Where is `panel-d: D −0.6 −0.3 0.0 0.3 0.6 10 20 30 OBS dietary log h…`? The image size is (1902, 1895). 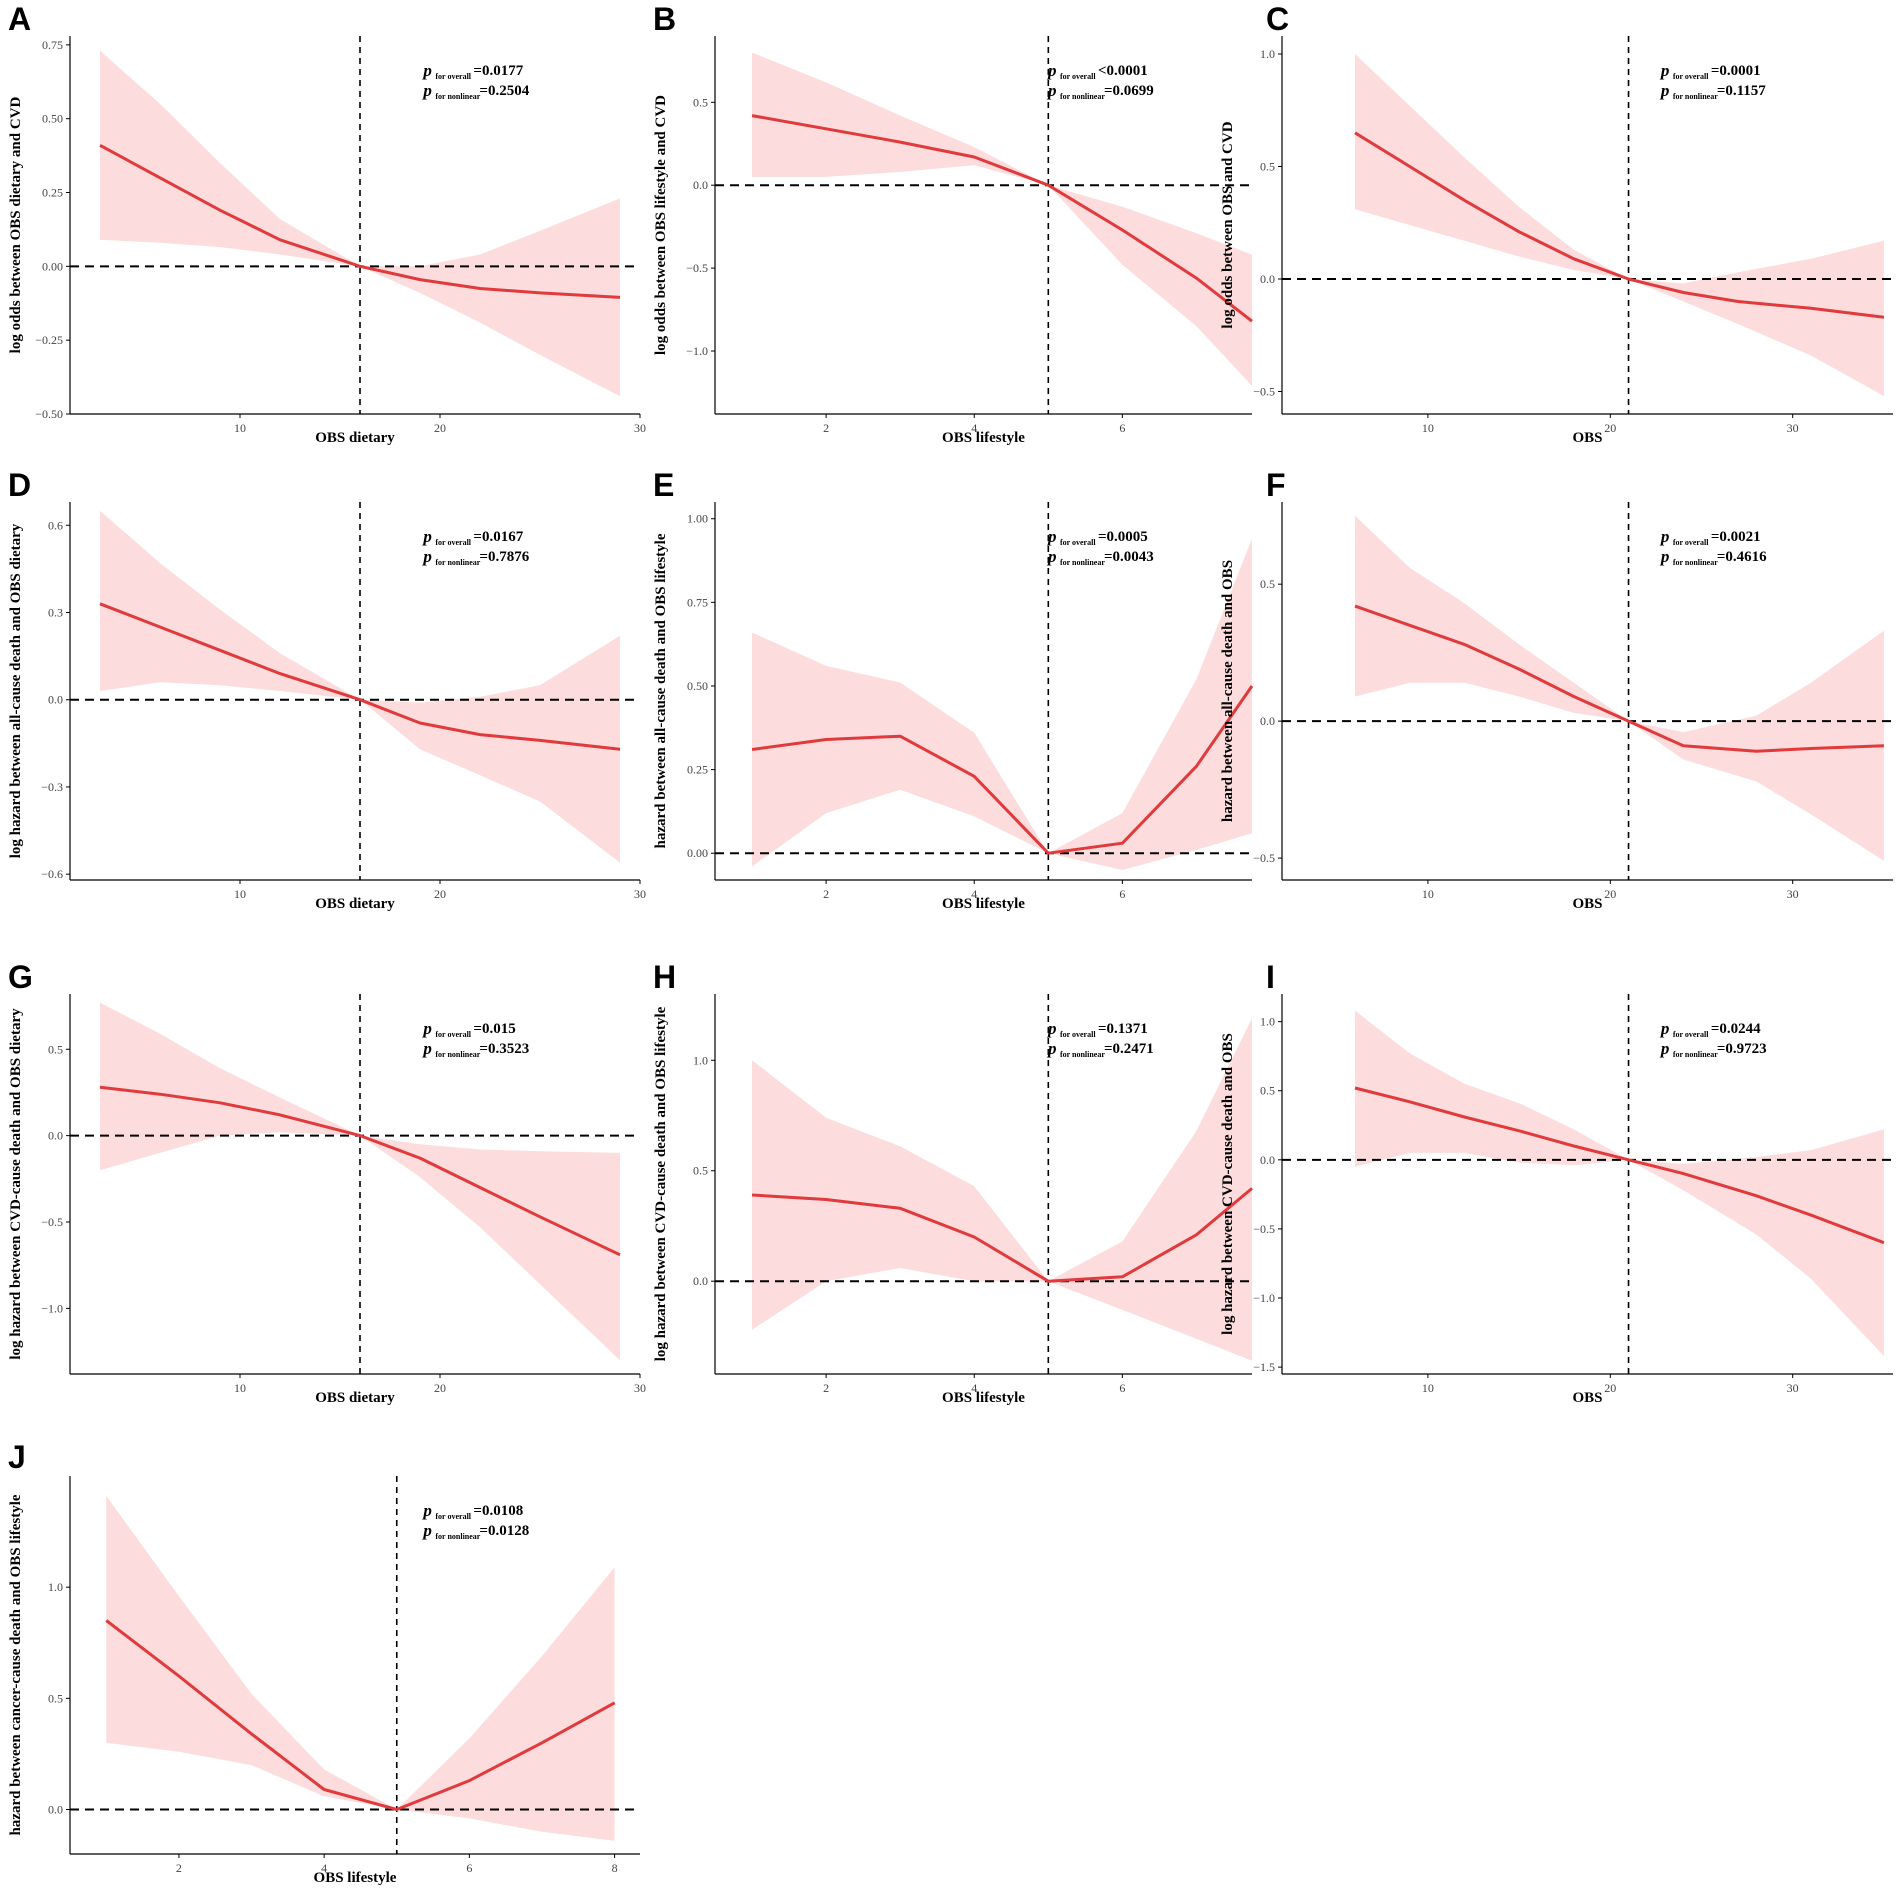
panel-d: D −0.6 −0.3 0.0 0.3 0.6 10 20 30 OBS dietary log h… is located at coordinates (327, 689).